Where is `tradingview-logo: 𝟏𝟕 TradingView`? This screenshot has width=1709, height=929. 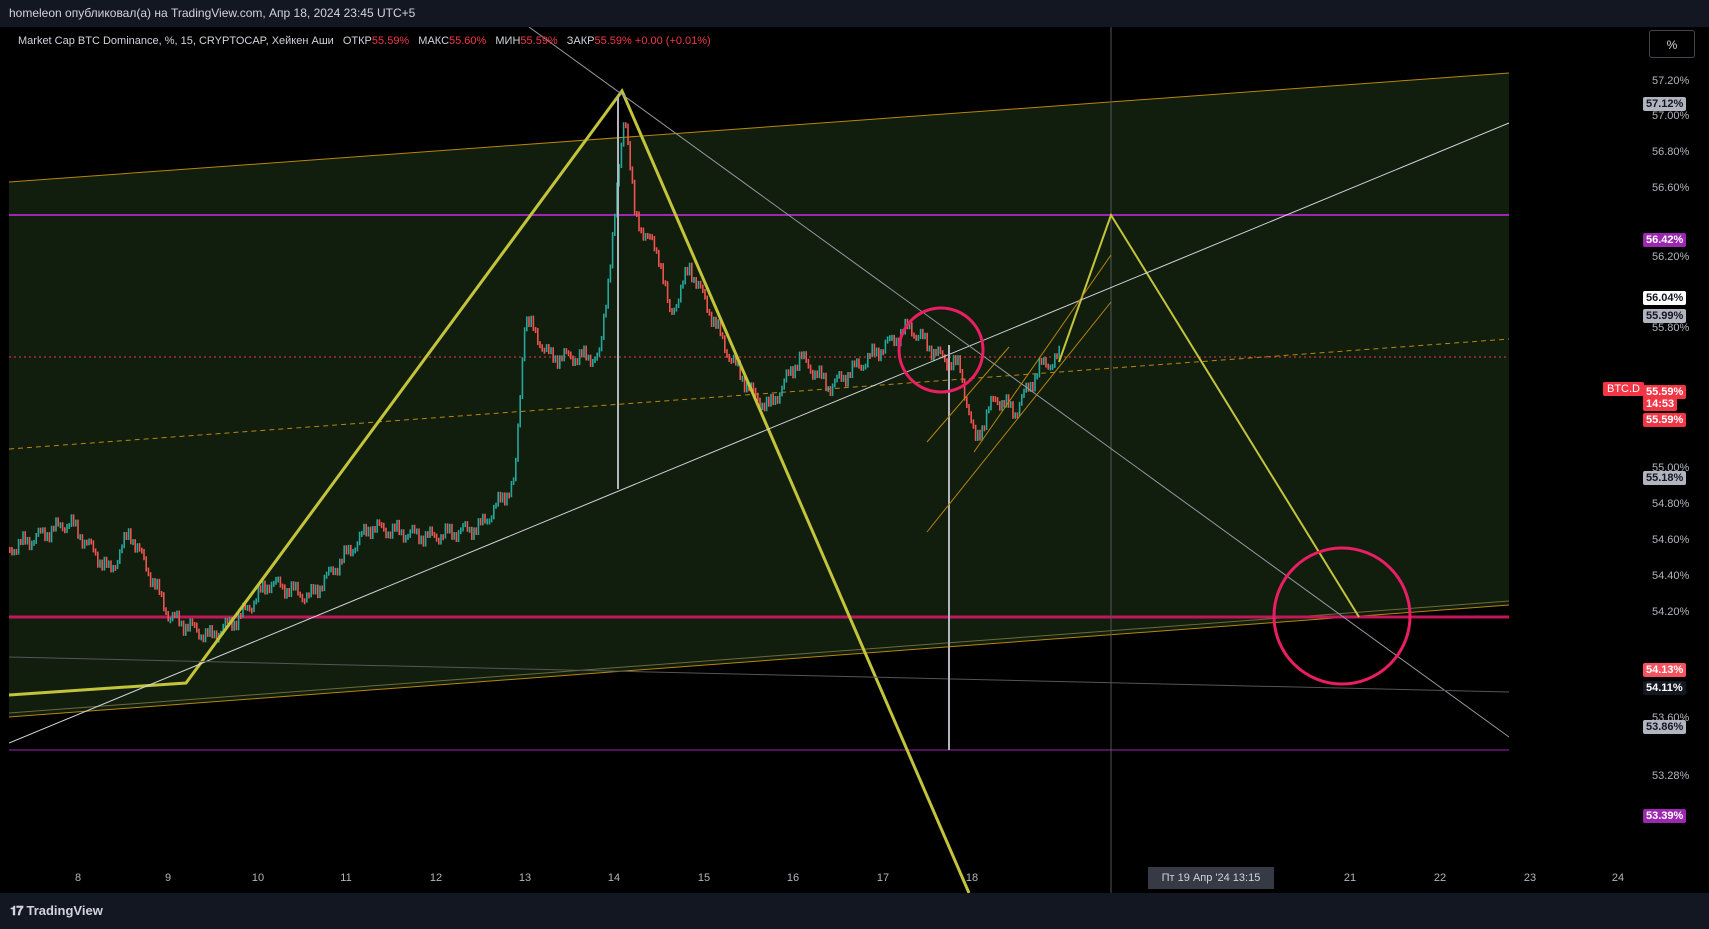 tradingview-logo: 𝟏𝟕 TradingView is located at coordinates (56, 911).